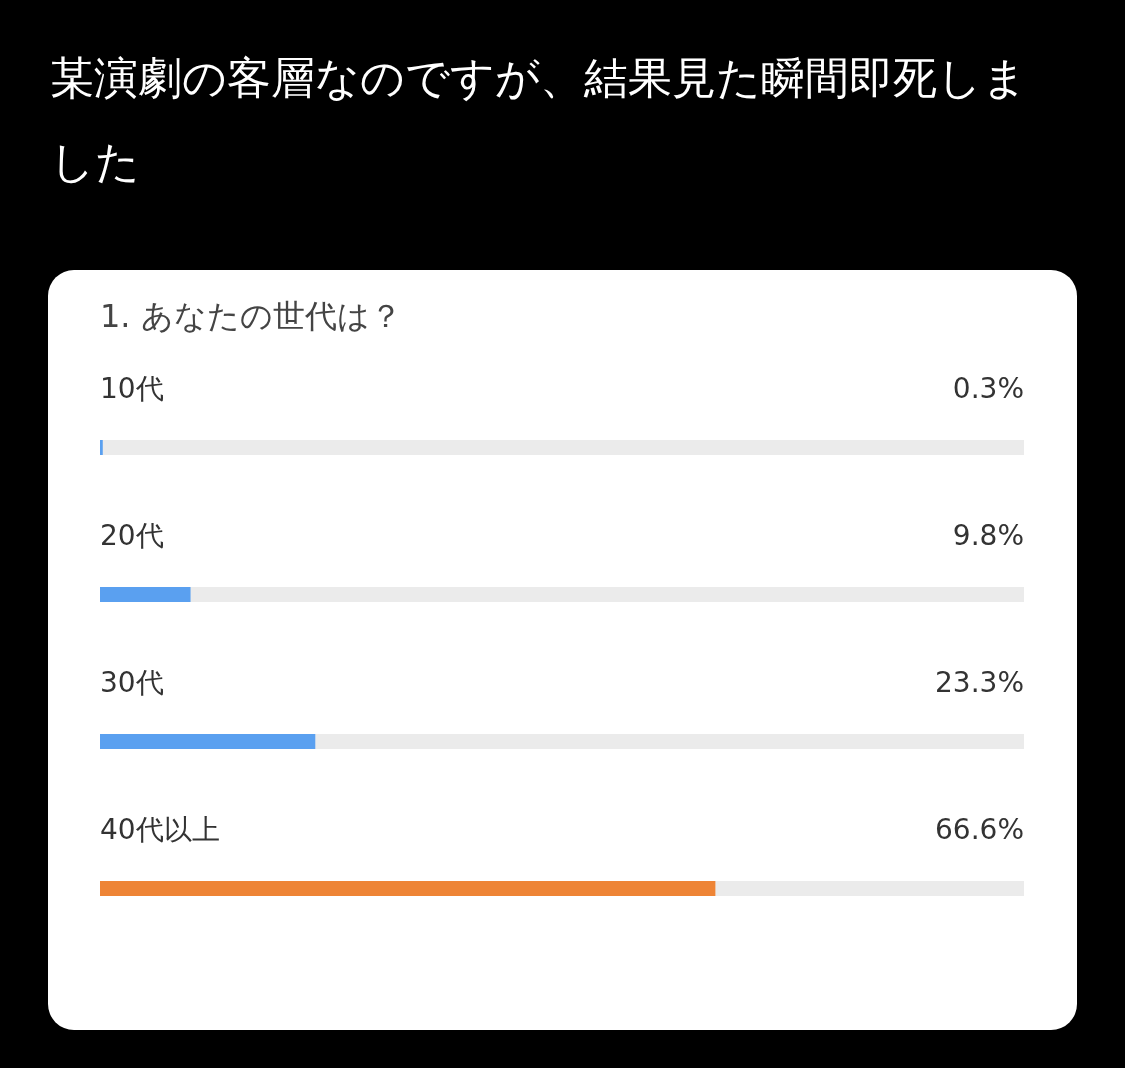 Image resolution: width=1125 pixels, height=1068 pixels. I want to click on chart-title: 某演劇の客層なのですが、結果見た瞬間即死しました, so click(538, 120).